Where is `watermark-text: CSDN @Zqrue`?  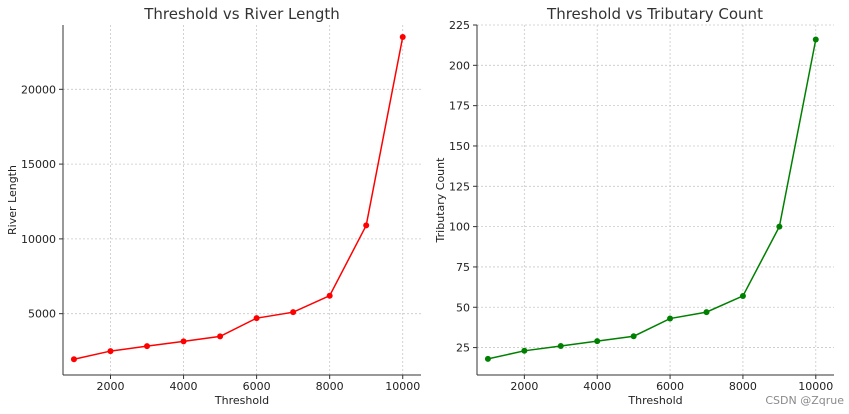
watermark-text: CSDN @Zqrue is located at coordinates (804, 400).